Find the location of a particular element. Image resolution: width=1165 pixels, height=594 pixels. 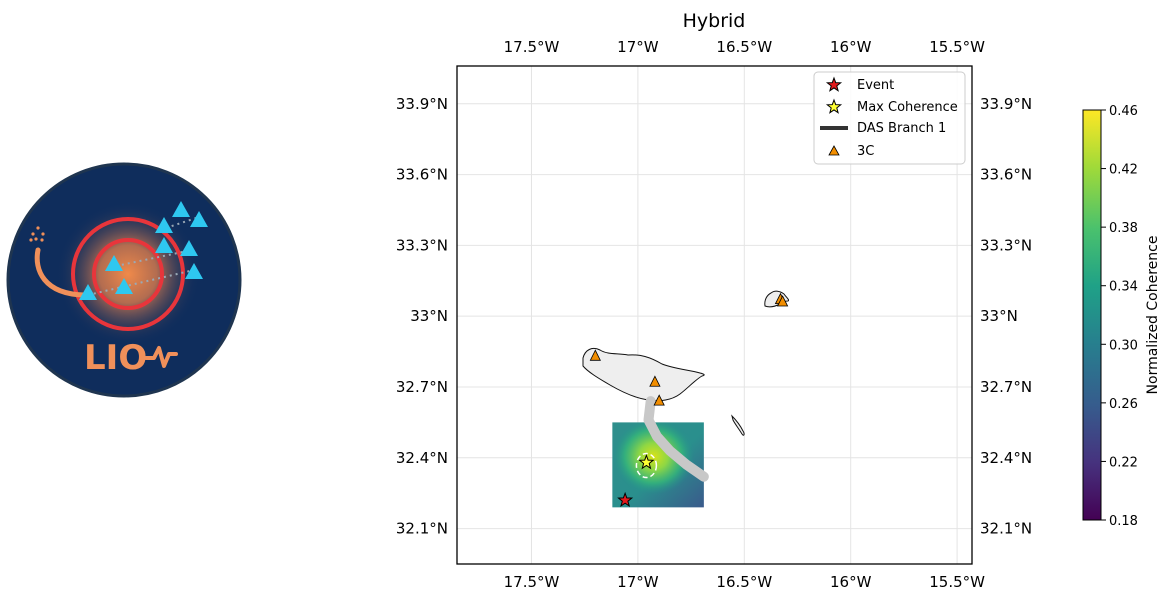

legend: Event Max Coherence DAS Branch 1 3C is located at coordinates (889, 118).